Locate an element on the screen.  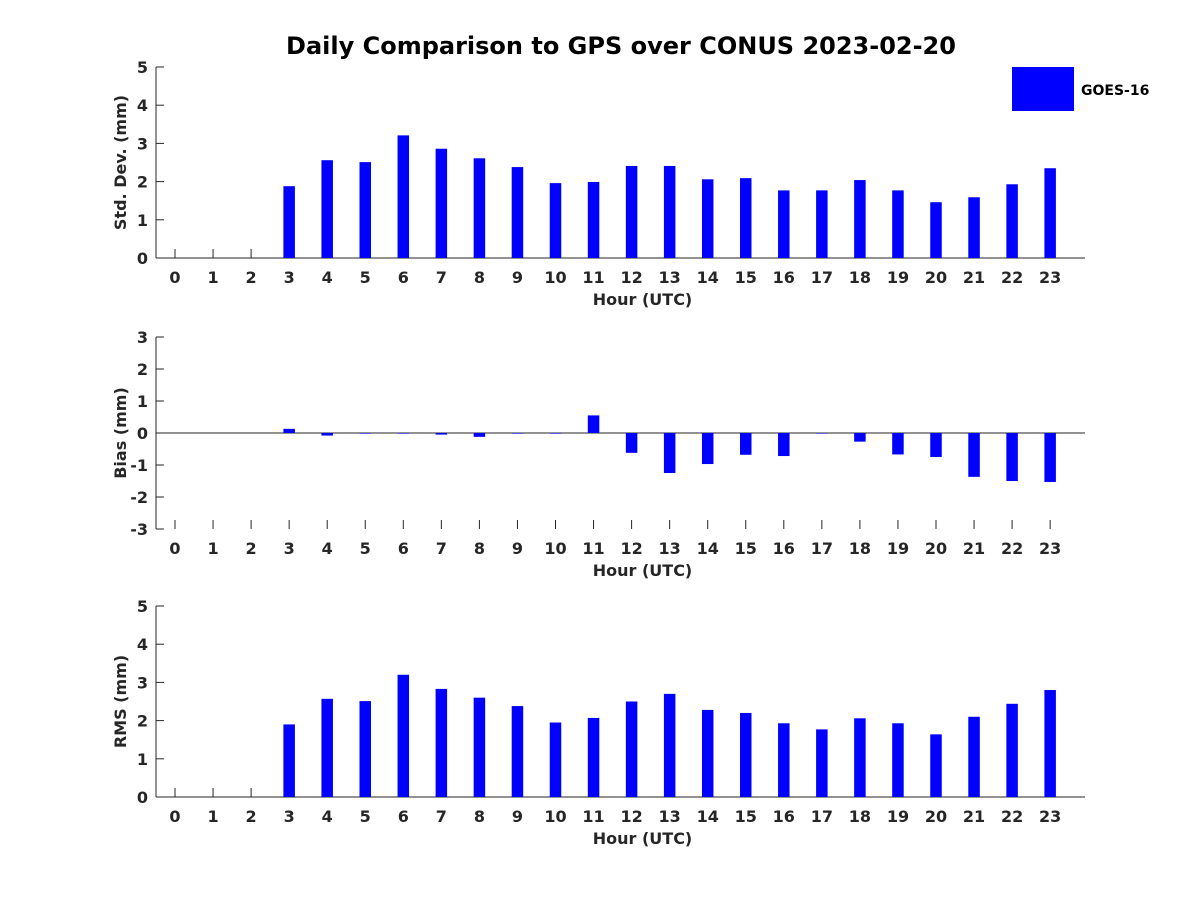
x-tick-label: 13 is located at coordinates (670, 548).